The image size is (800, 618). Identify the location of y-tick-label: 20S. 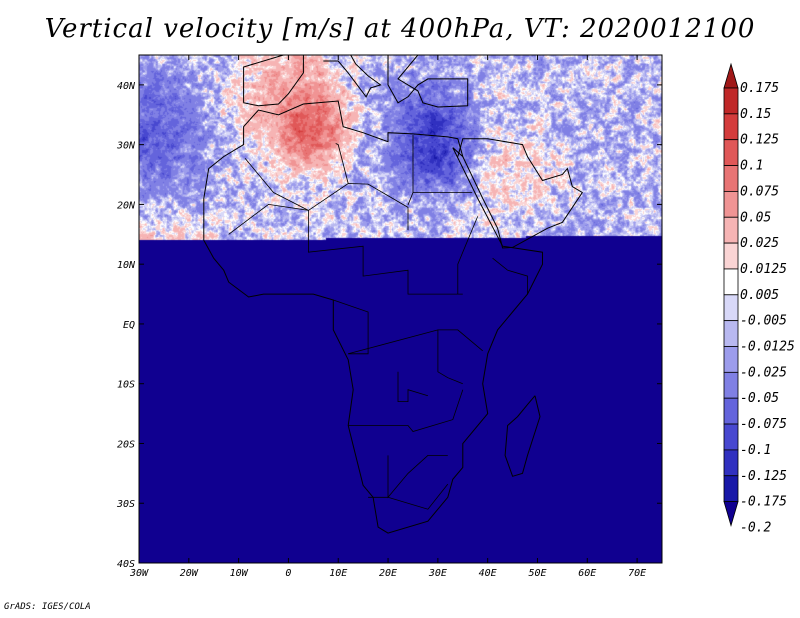
(126, 444).